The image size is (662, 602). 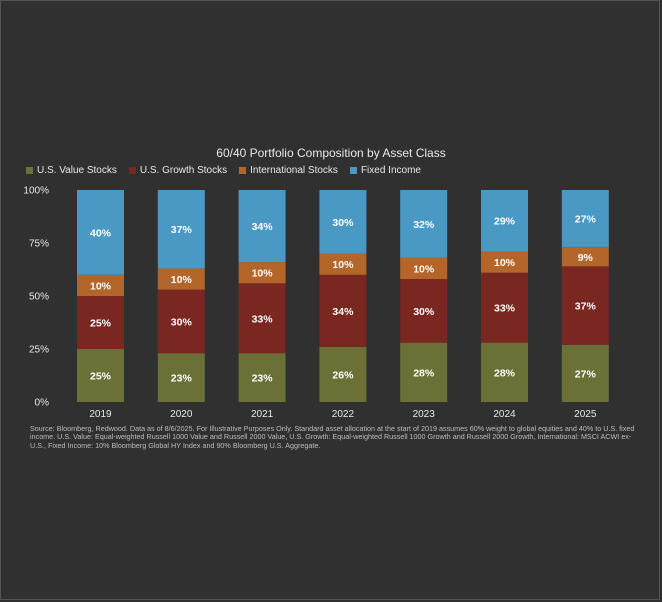 I want to click on data-label: 29%, so click(x=505, y=222).